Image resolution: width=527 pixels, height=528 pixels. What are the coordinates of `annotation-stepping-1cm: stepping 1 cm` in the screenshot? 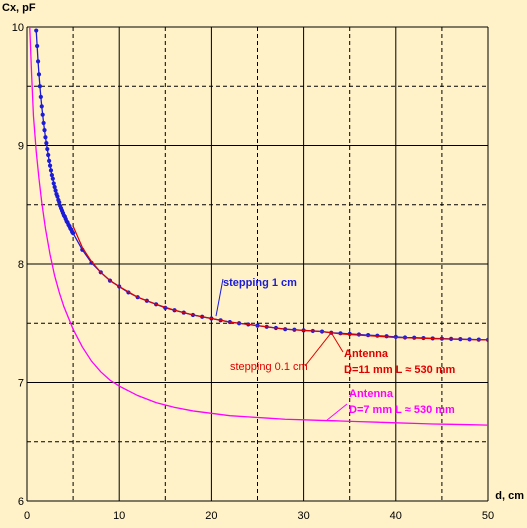 It's located at (260, 283).